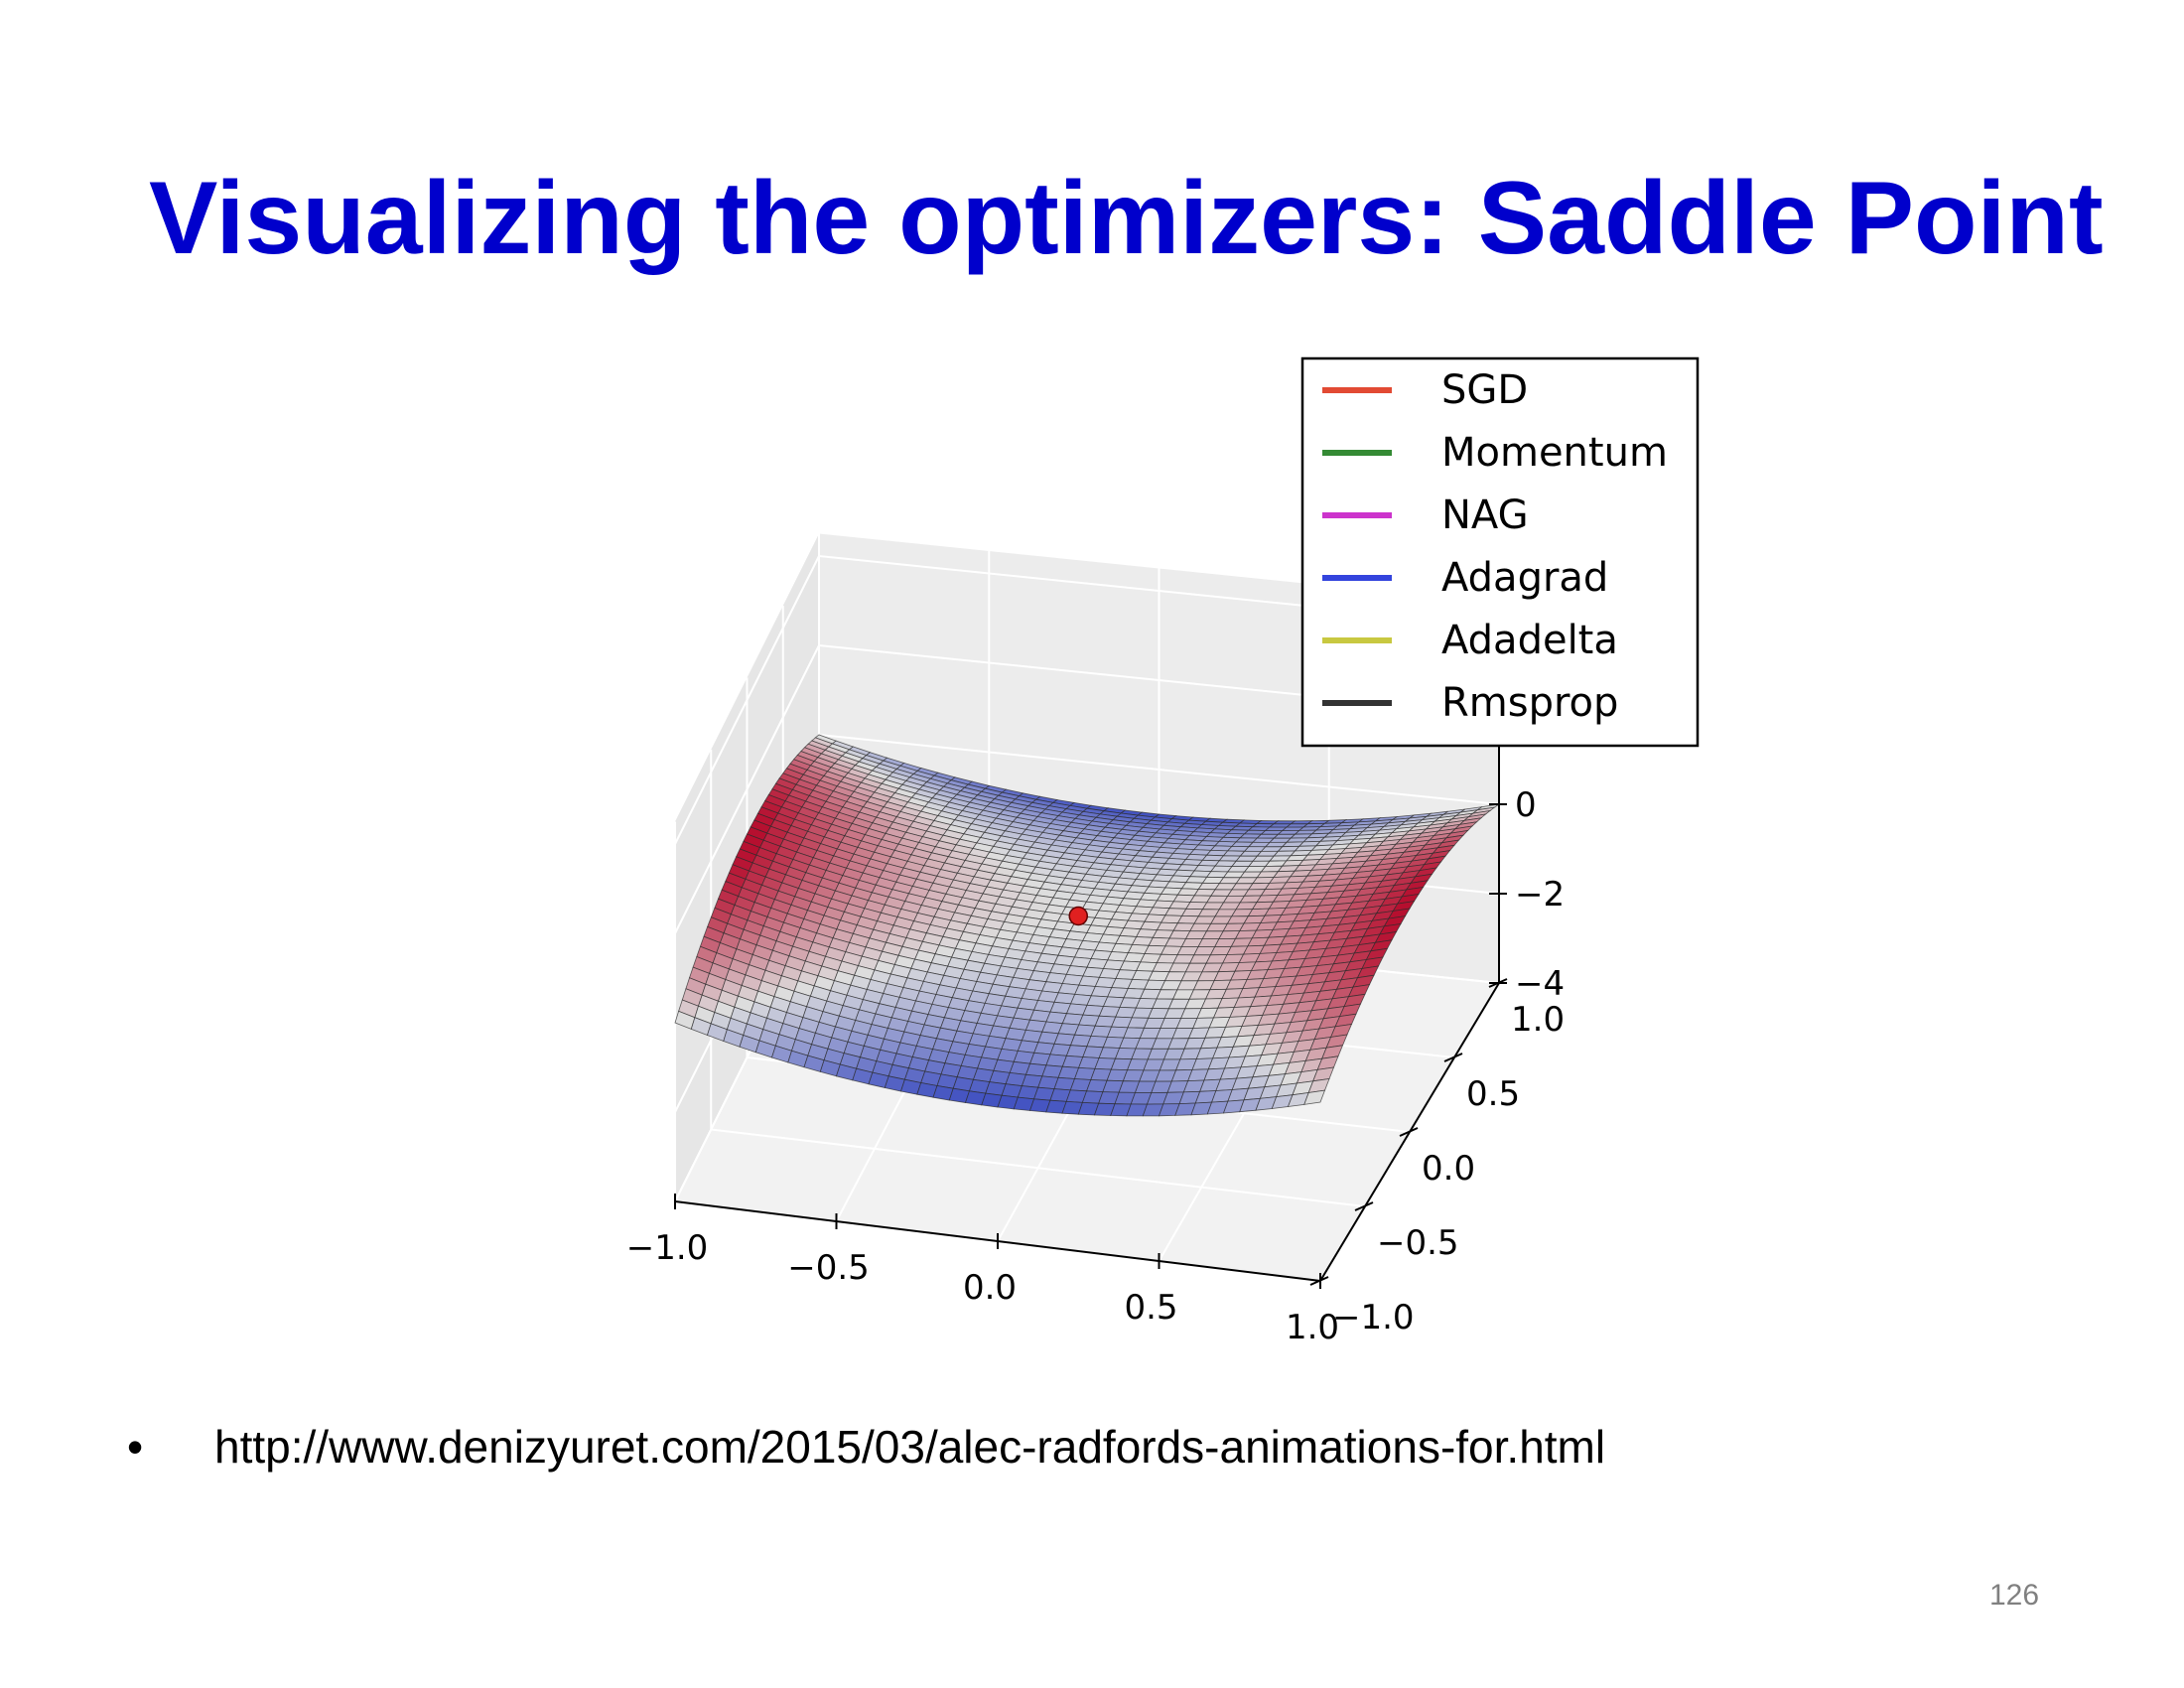 This screenshot has height=1688, width=2184. What do you see at coordinates (1159, 769) in the screenshot?
I see `back-gridline-z` at bounding box center [1159, 769].